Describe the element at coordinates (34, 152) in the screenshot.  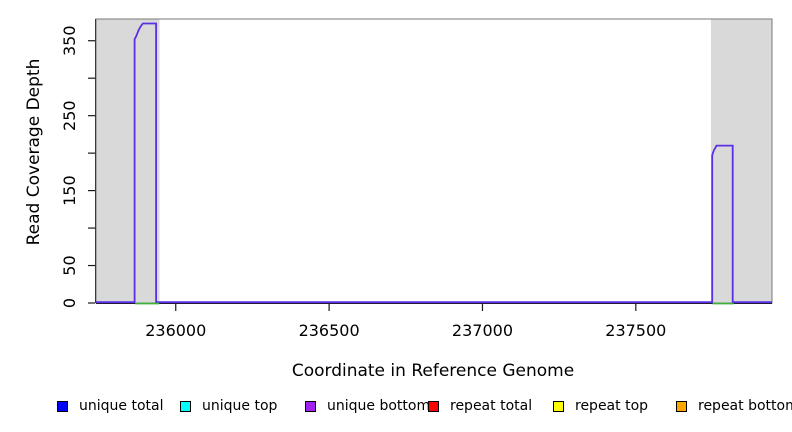
I see `y-axis-title: Read Coverage Depth` at that location.